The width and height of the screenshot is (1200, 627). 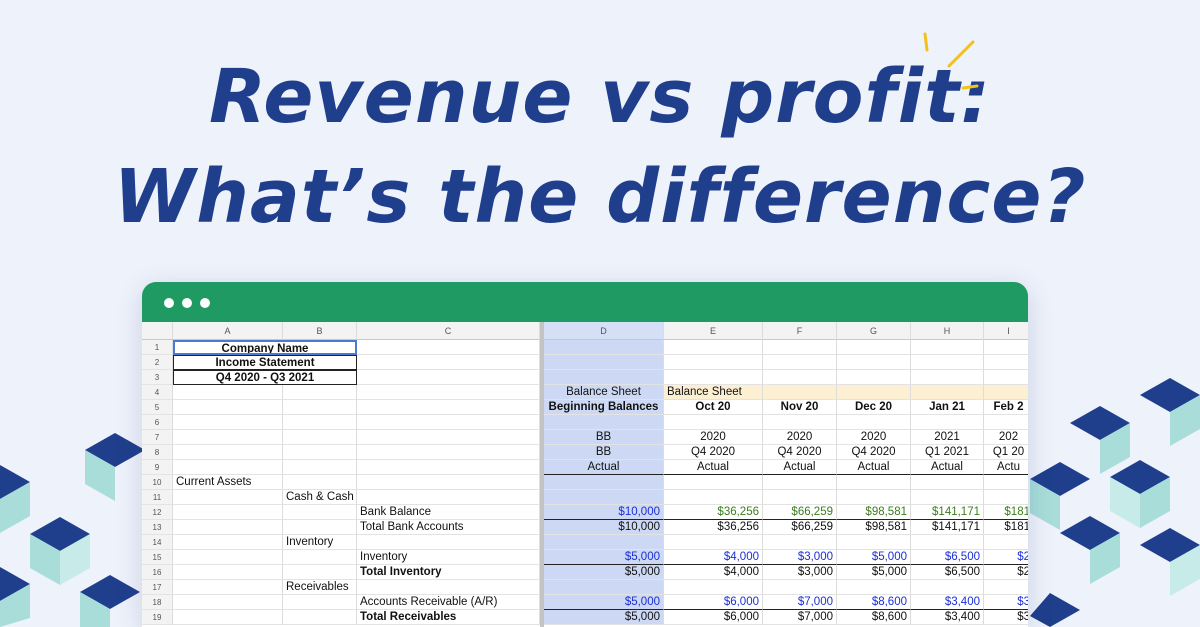 What do you see at coordinates (874, 542) in the screenshot?
I see `cell-g14` at bounding box center [874, 542].